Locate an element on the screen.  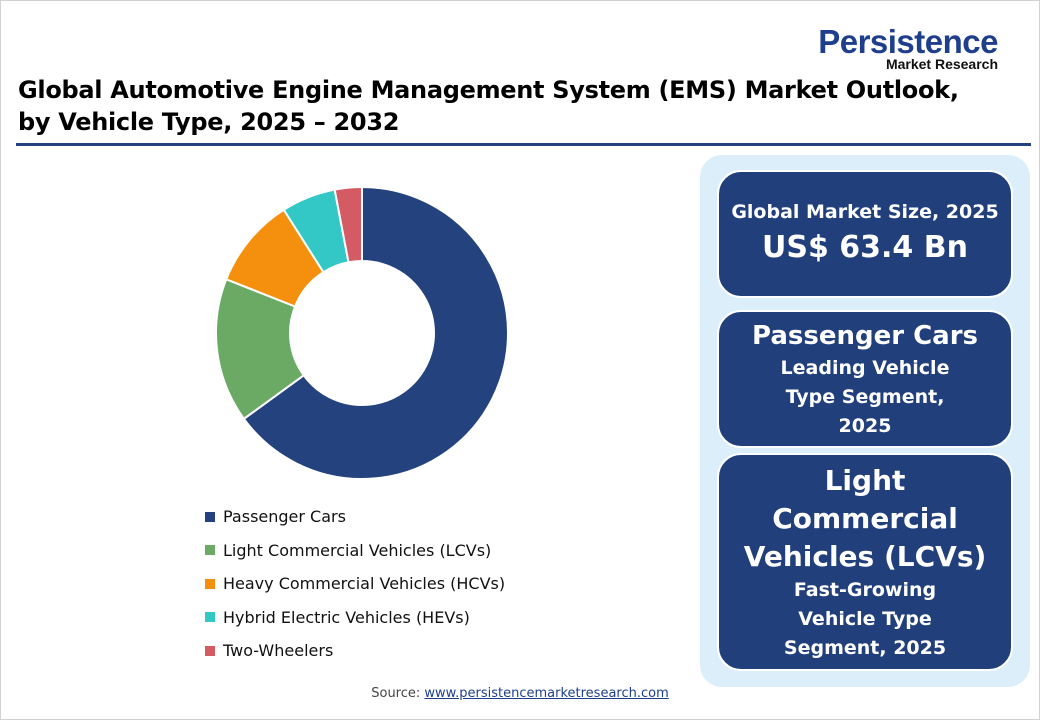
fastest-segment-label: Fast-Growing Vehicle Type Segment, 2025 is located at coordinates (865, 618).